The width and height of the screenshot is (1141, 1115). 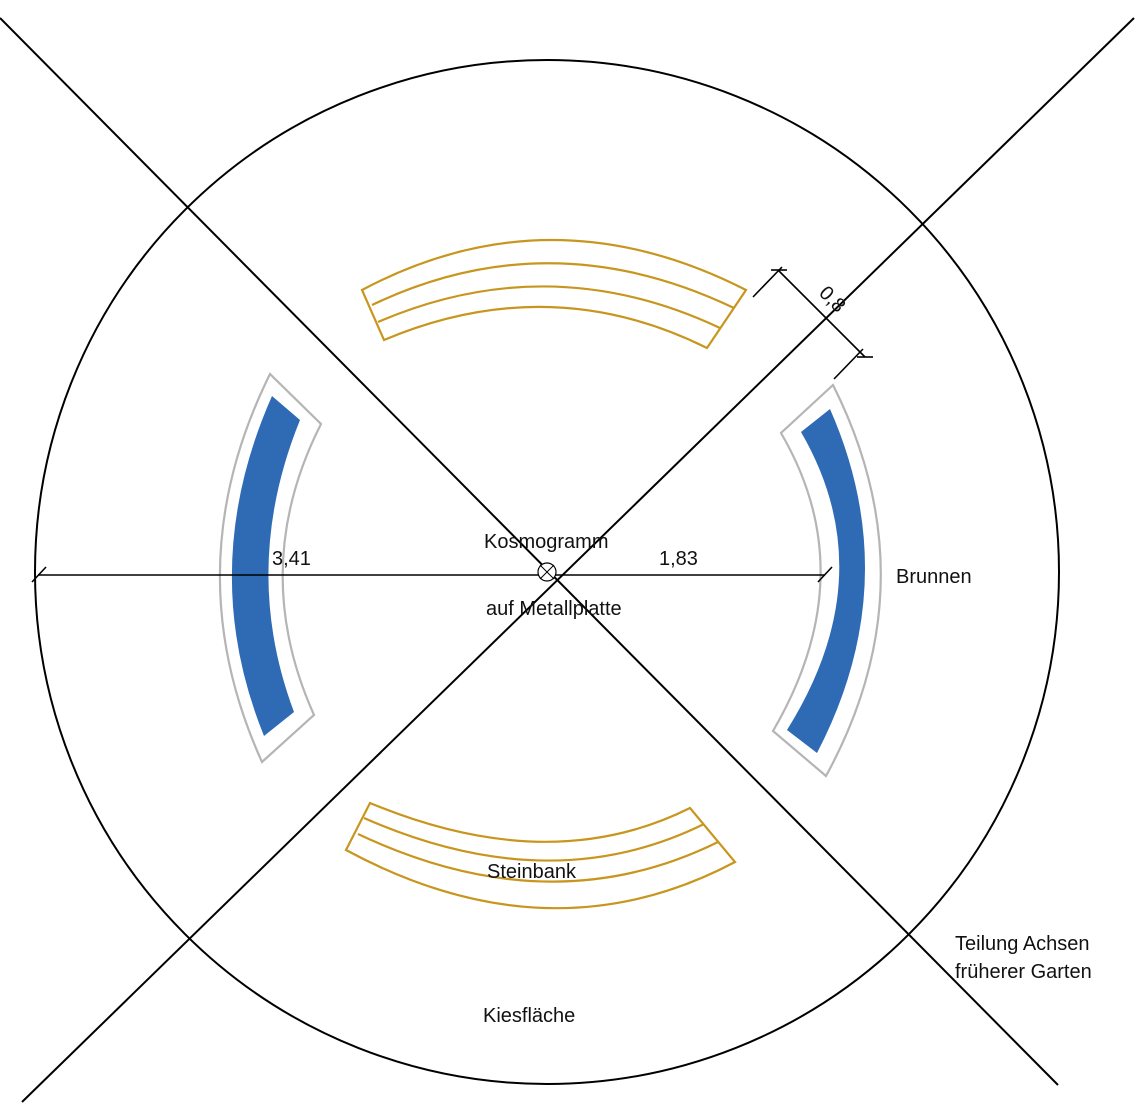 I want to click on dimension-tick-left, so click(x=39, y=574).